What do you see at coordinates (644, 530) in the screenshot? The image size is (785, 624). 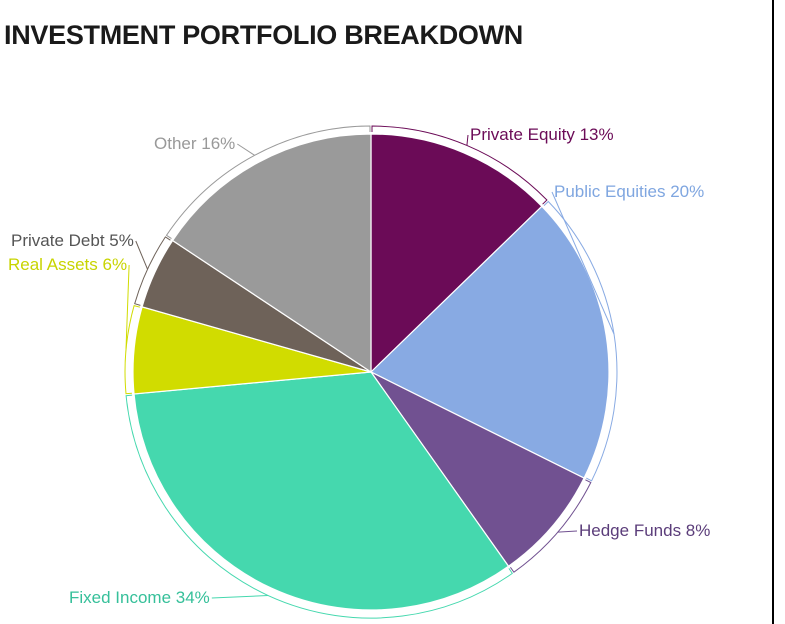 I see `slice-label-hedge-funds: Hedge Funds 8%` at bounding box center [644, 530].